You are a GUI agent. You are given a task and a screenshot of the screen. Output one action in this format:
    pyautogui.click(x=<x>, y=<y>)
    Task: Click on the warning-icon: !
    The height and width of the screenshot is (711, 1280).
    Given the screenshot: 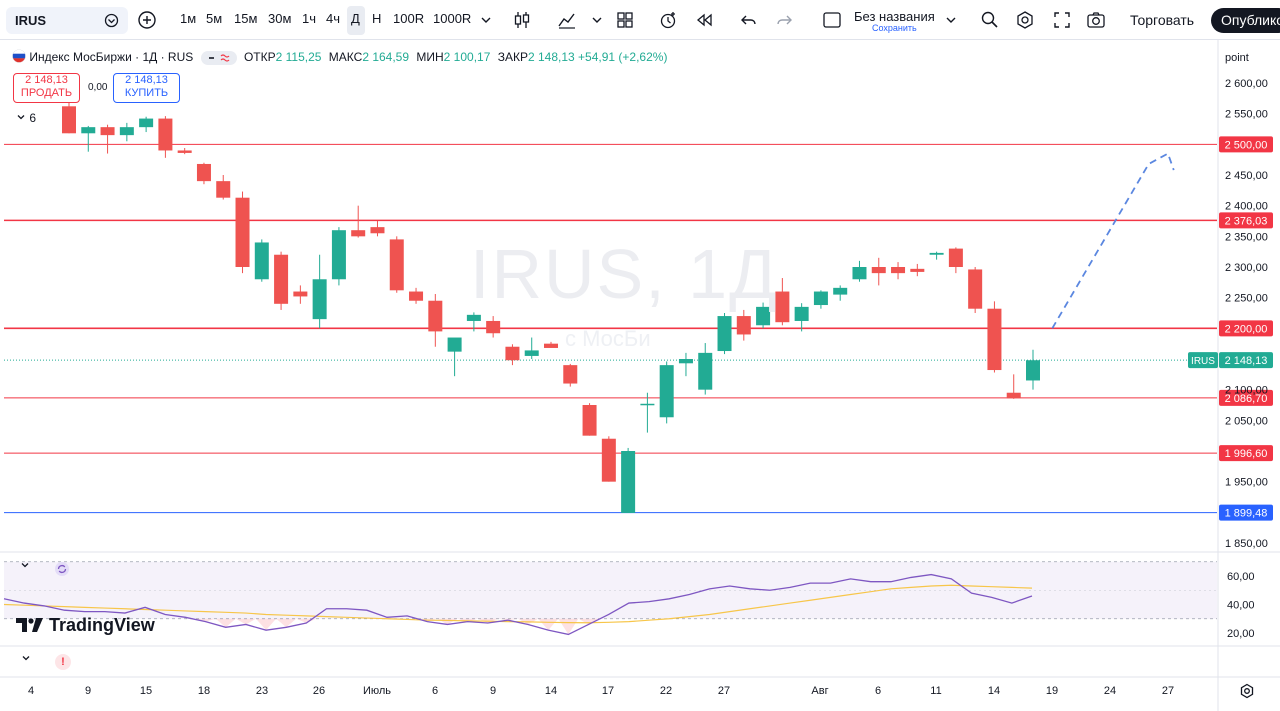 What is the action you would take?
    pyautogui.click(x=63, y=662)
    